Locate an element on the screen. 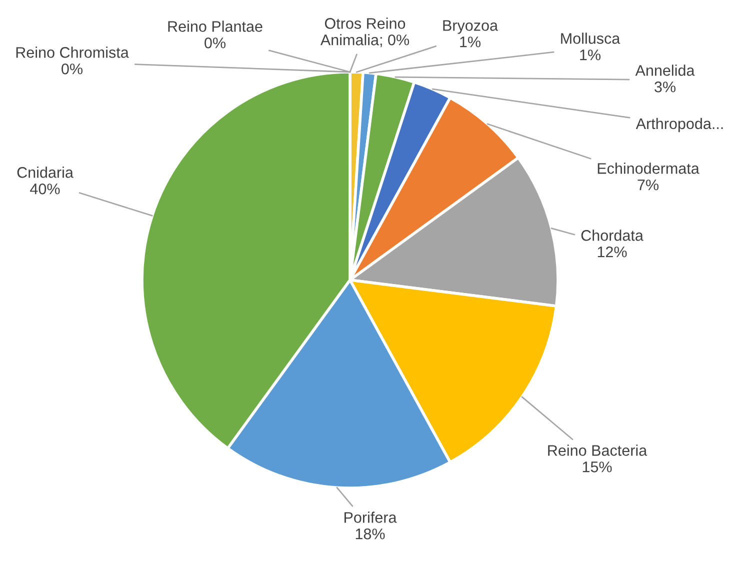  slice-label: Echinodermata is located at coordinates (649, 168).